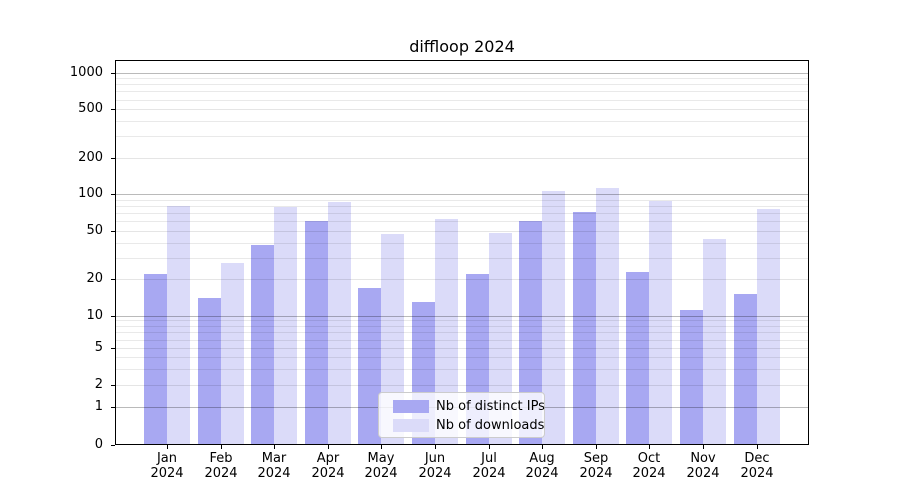 The image size is (900, 500). I want to click on y-tick-label-20: 20, so click(94, 278).